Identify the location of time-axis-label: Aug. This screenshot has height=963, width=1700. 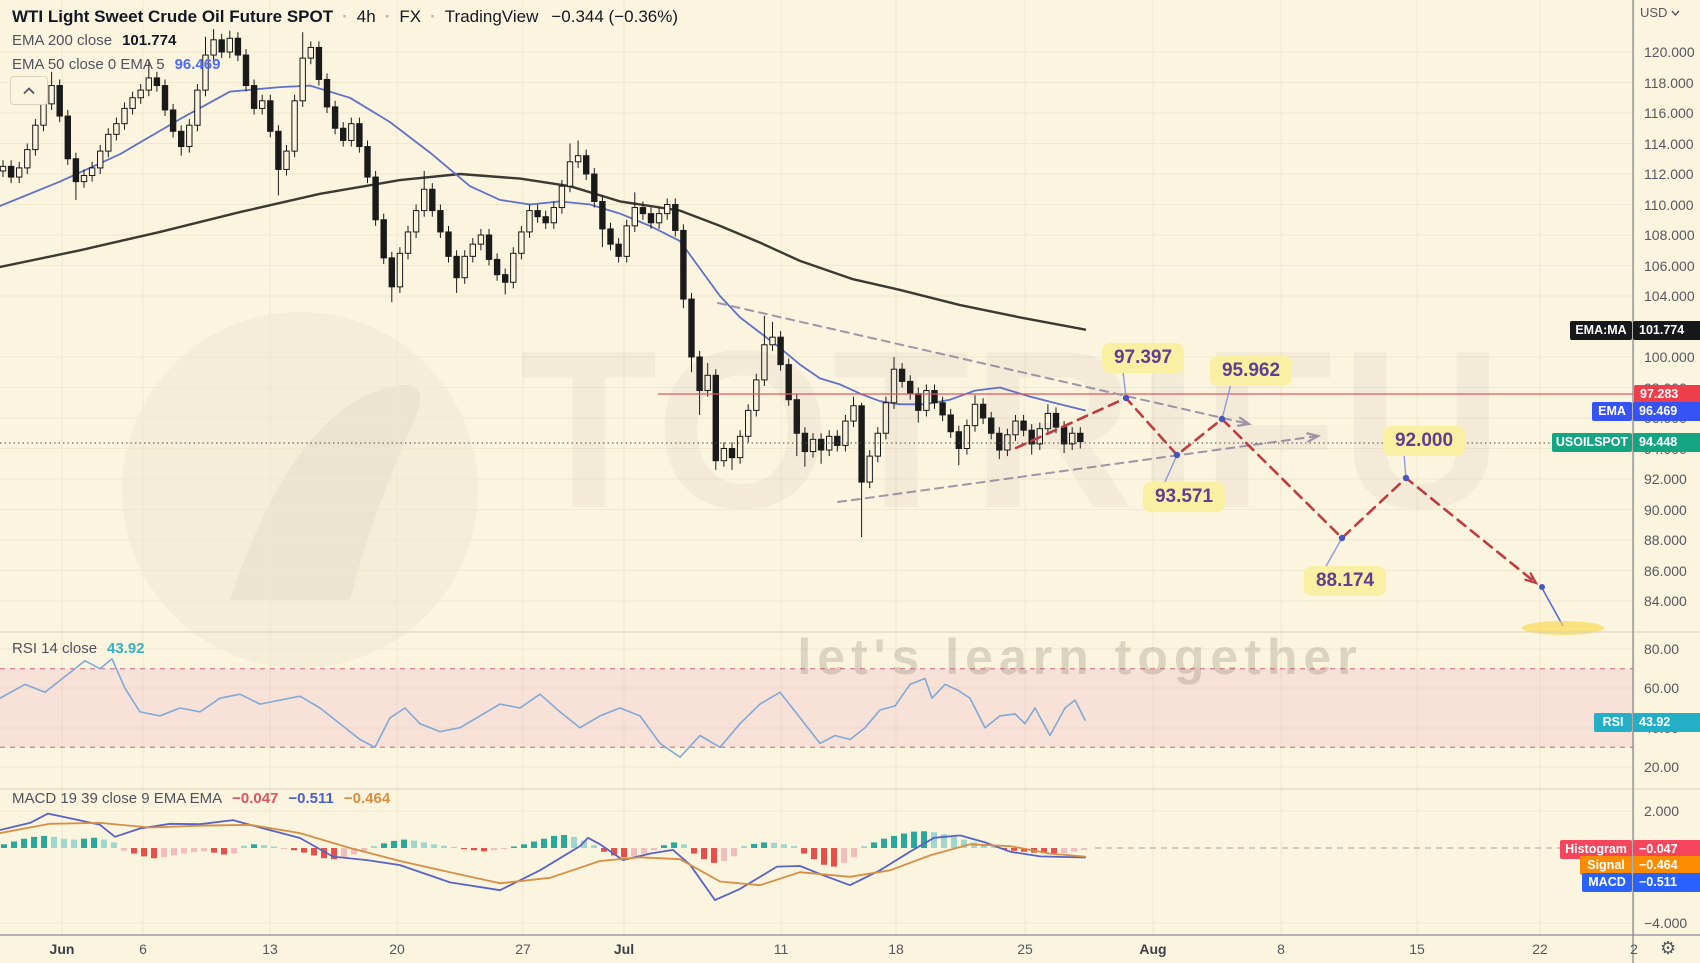
(1153, 949).